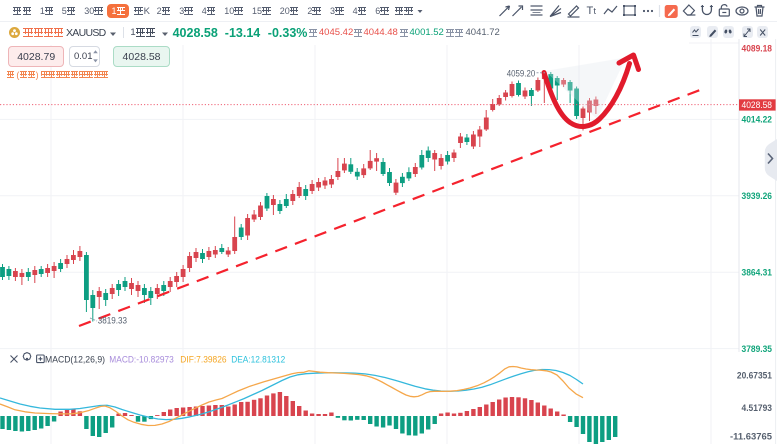 The image size is (777, 444). I want to click on svg-text: 4.51793, so click(757, 408).